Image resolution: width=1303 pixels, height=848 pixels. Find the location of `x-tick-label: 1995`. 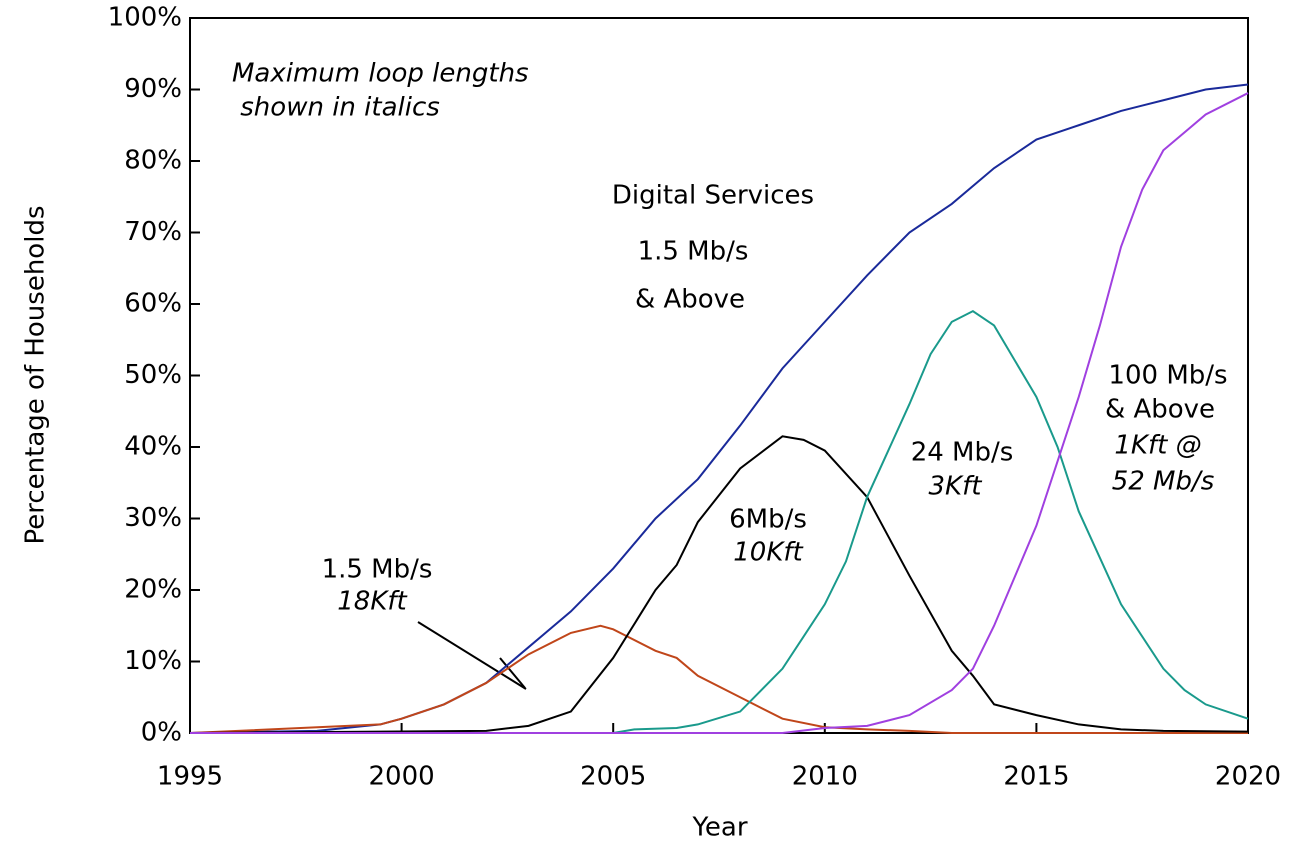

x-tick-label: 1995 is located at coordinates (190, 777).